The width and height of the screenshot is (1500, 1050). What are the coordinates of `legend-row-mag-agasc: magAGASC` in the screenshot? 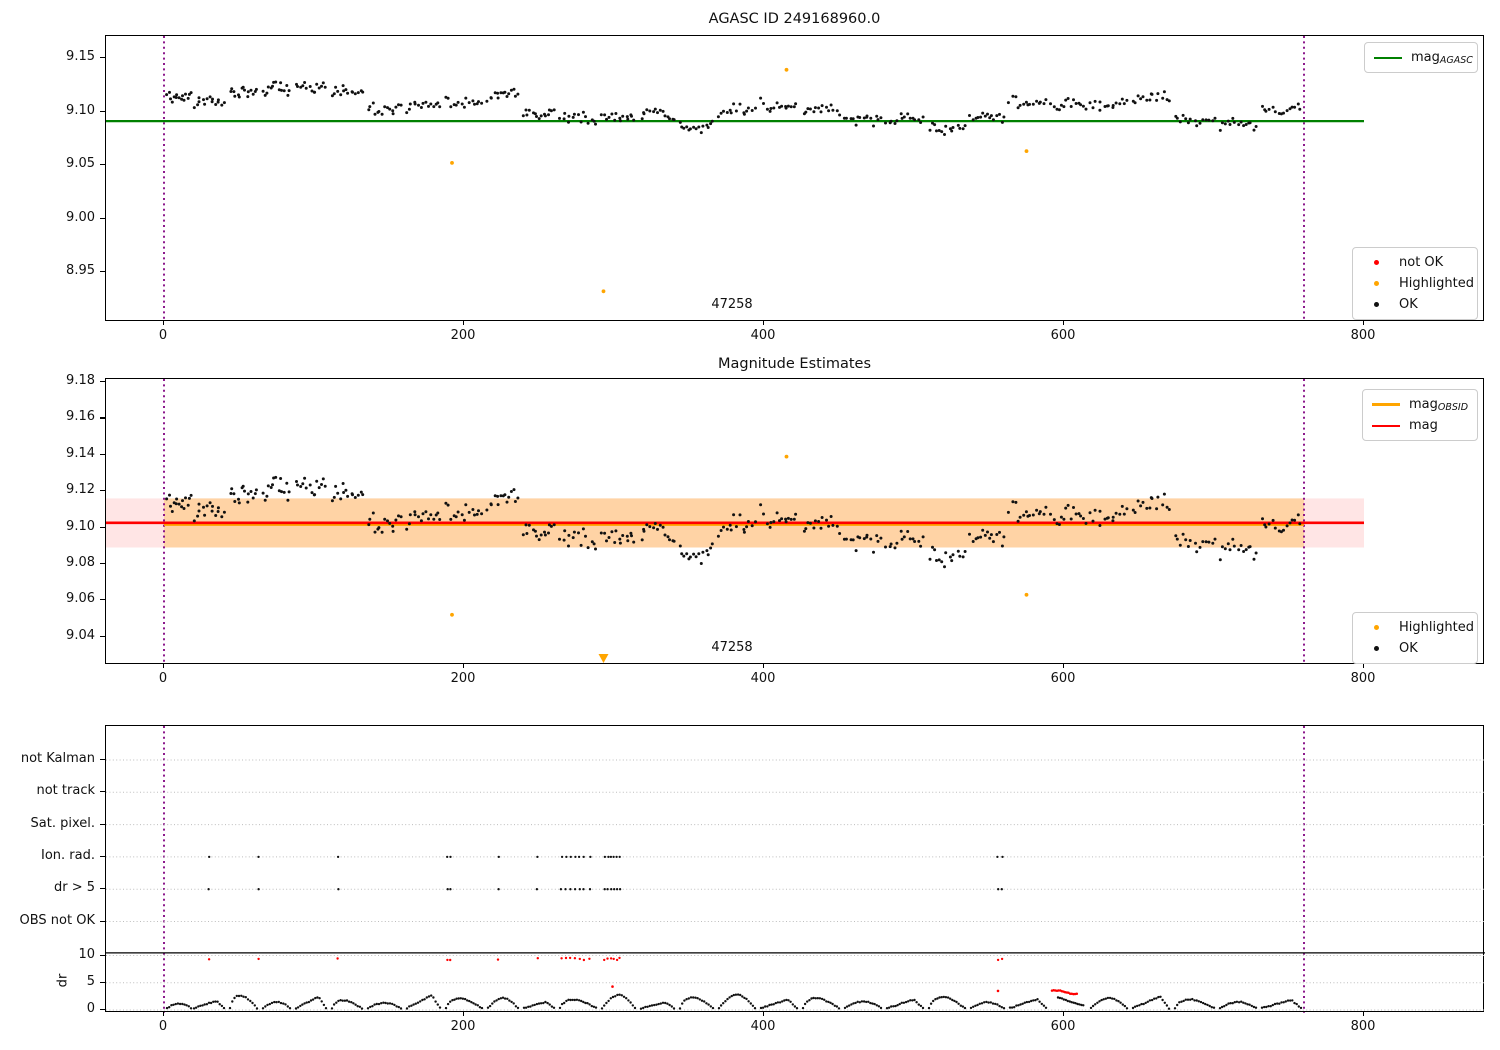 It's located at (1422, 57).